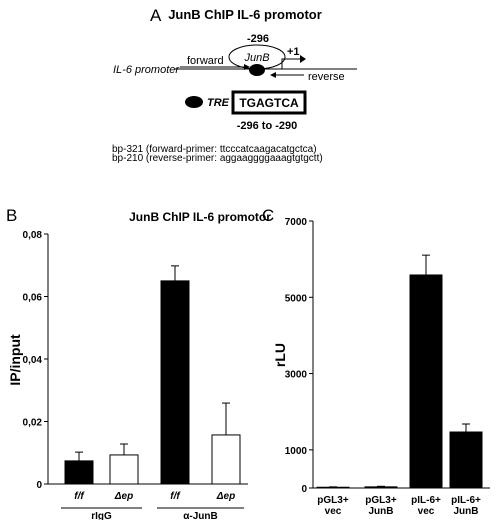 The height and width of the screenshot is (525, 496). I want to click on forward-arrowhead, so click(247, 67).